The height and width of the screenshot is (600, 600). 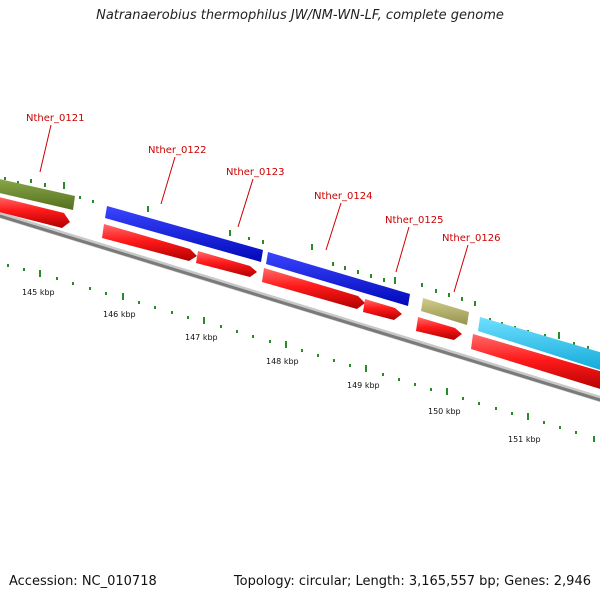 What do you see at coordinates (282, 361) in the screenshot?
I see `ruler-label: 148 kbp` at bounding box center [282, 361].